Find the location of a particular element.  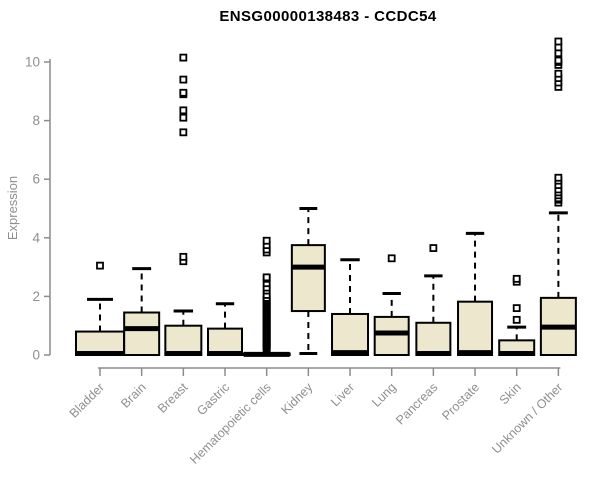

box-bladder is located at coordinates (100, 309).